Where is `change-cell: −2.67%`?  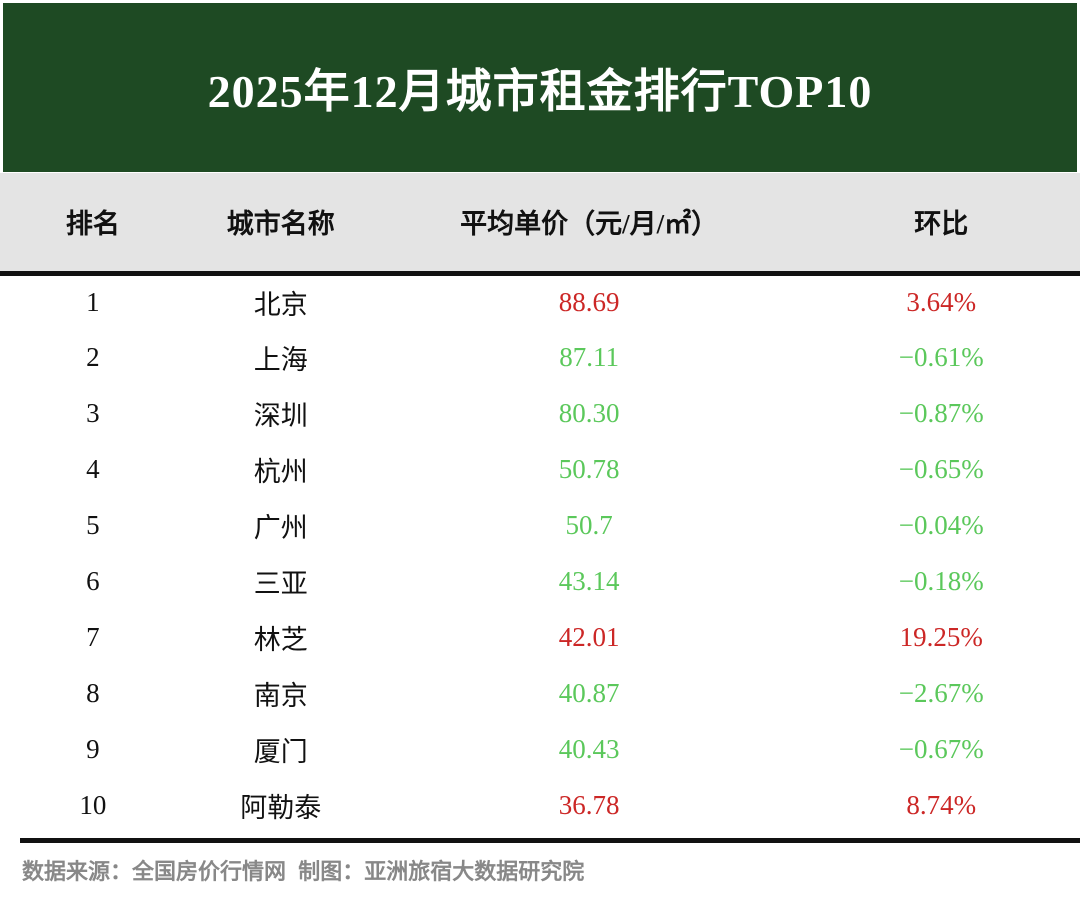 change-cell: −2.67% is located at coordinates (941, 692).